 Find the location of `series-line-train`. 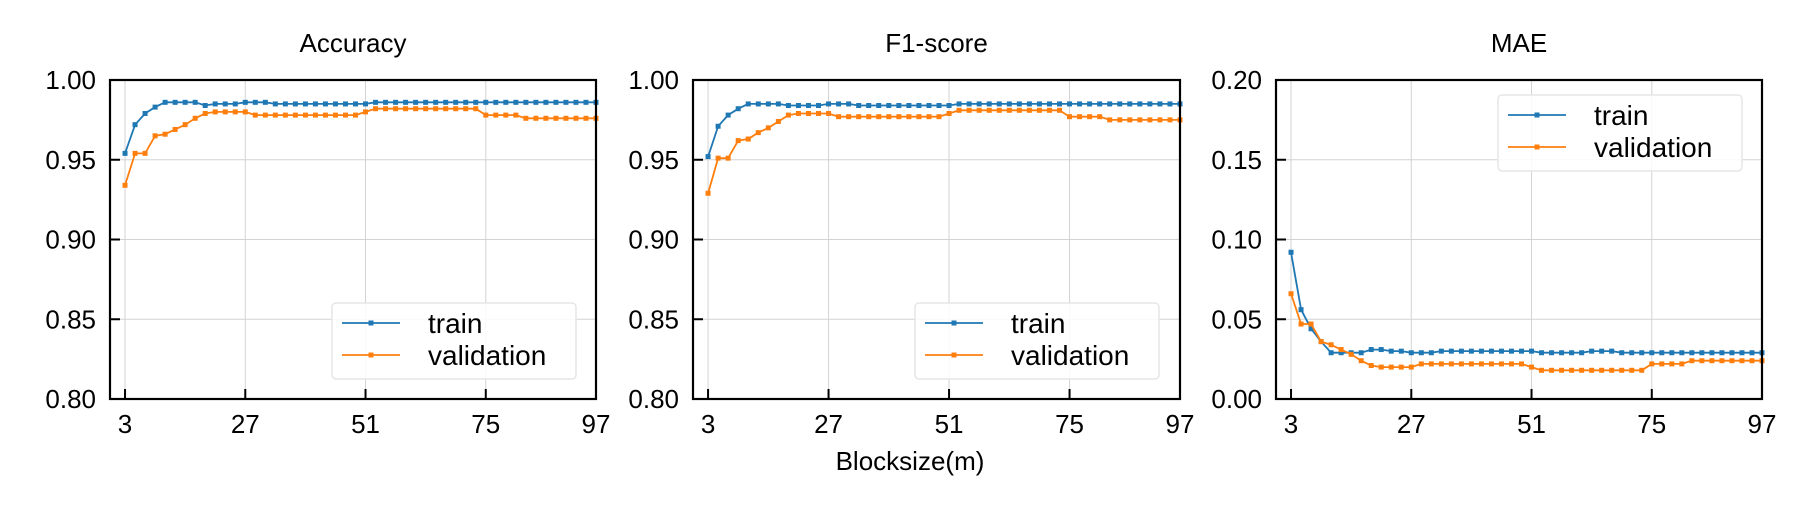

series-line-train is located at coordinates (943, 130).